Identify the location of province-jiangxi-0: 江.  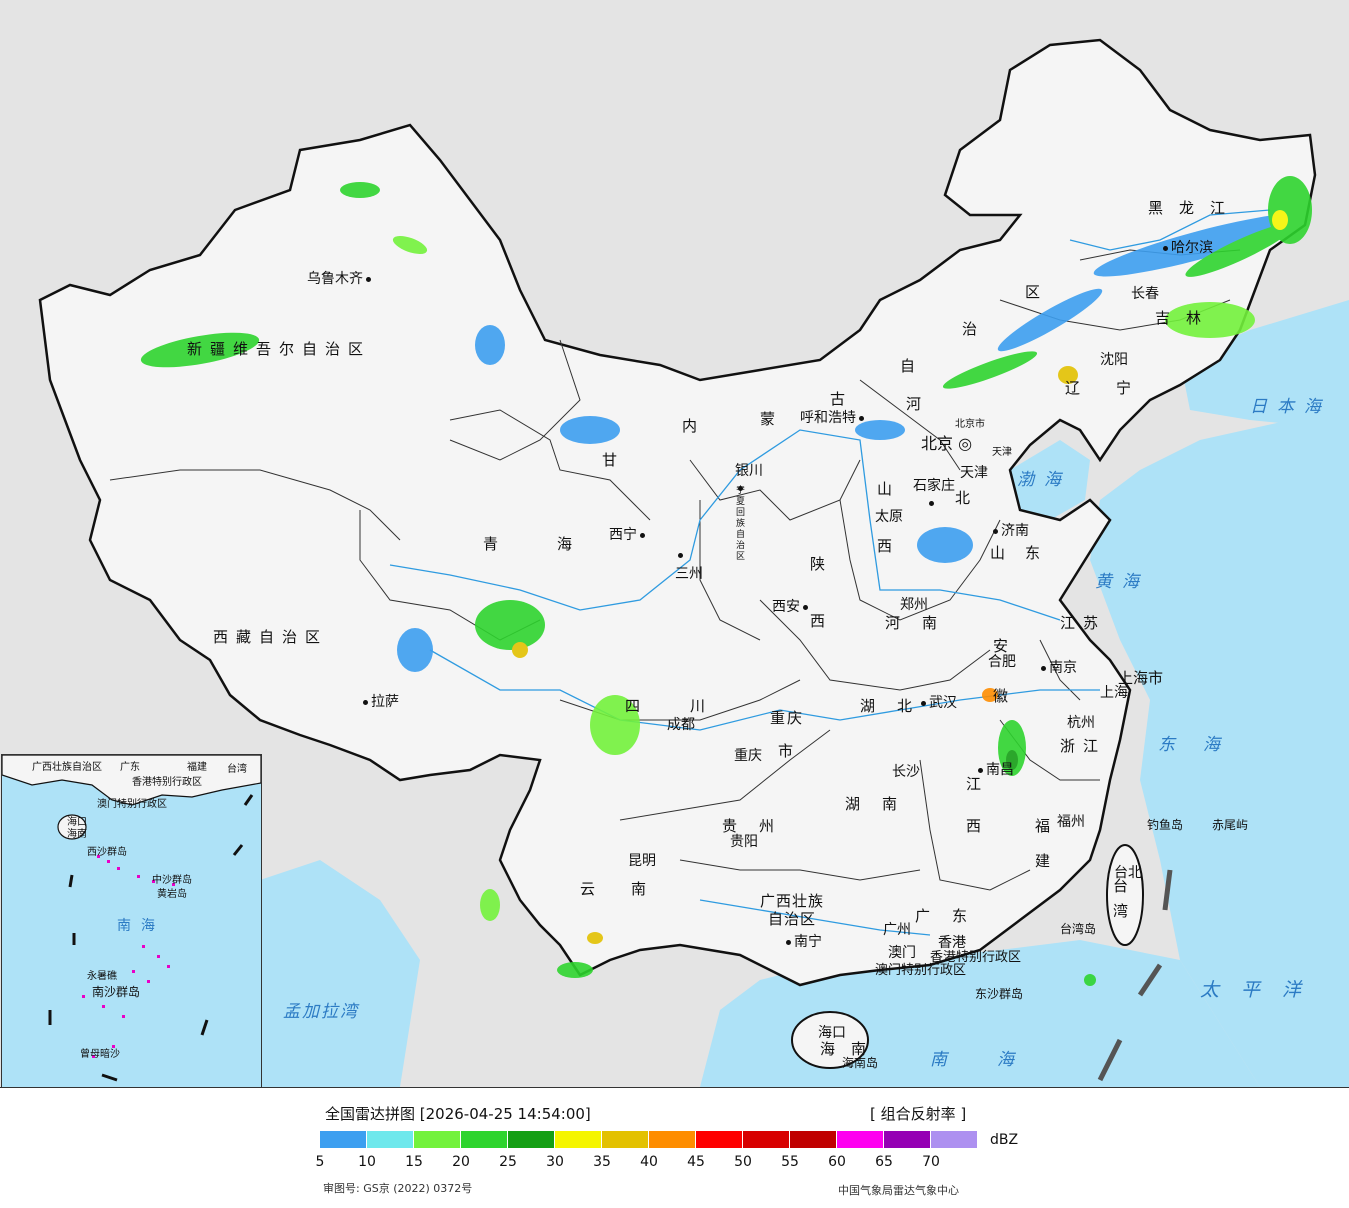
(978, 784).